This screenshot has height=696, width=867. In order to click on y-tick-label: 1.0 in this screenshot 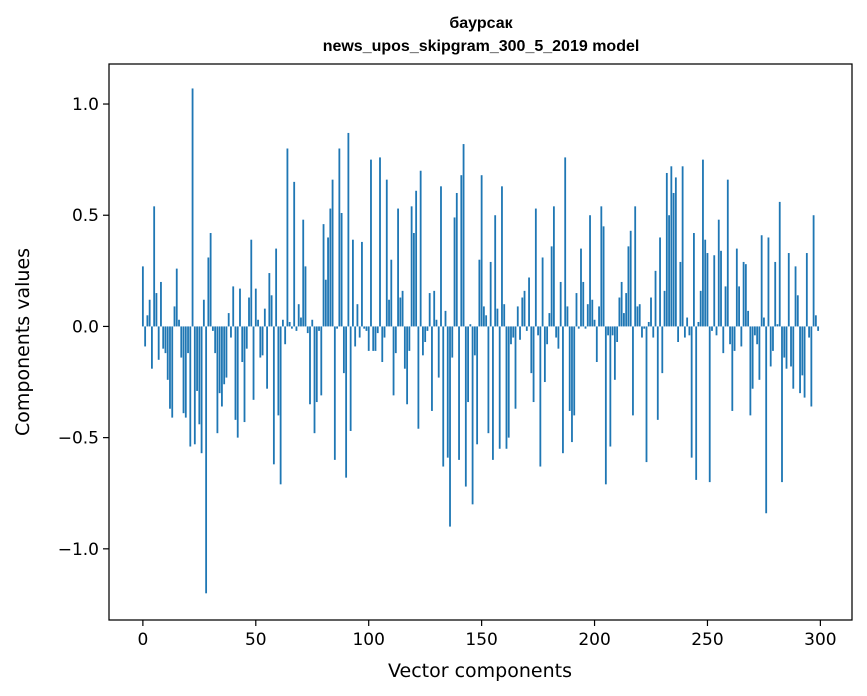, I will do `click(85, 105)`.